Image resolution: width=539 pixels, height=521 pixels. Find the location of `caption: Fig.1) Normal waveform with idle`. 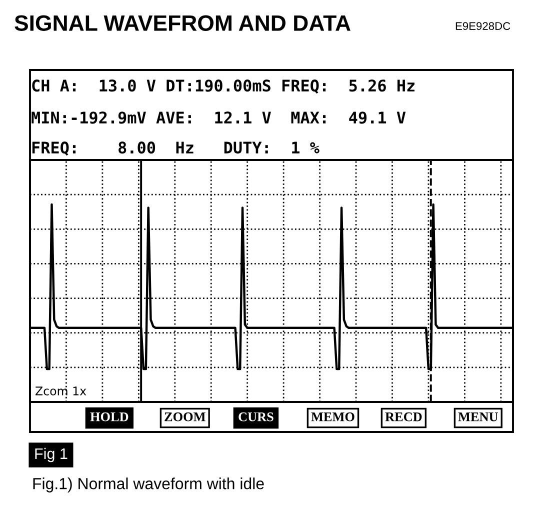

caption: Fig.1) Normal waveform with idle is located at coordinates (148, 485).